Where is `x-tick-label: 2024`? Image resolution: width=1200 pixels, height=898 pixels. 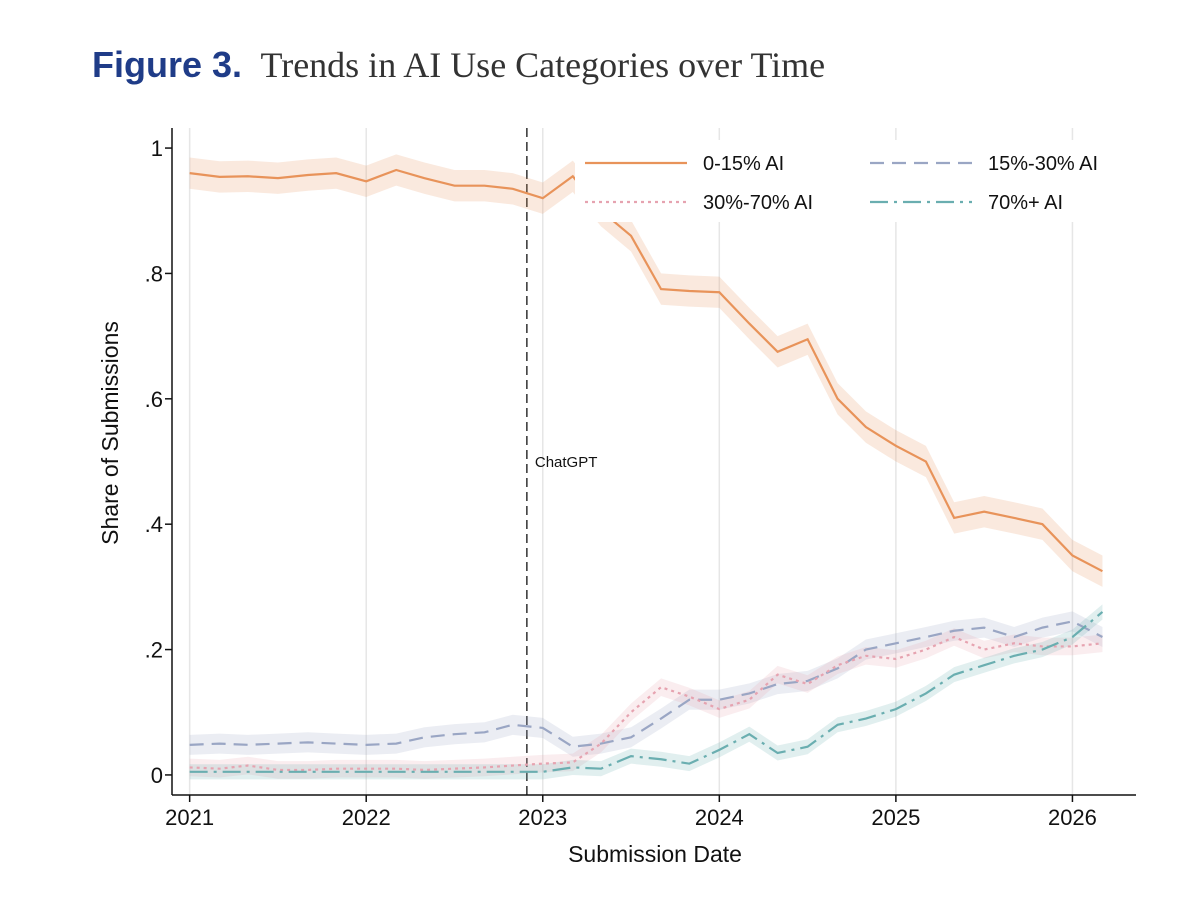
x-tick-label: 2024 is located at coordinates (719, 817).